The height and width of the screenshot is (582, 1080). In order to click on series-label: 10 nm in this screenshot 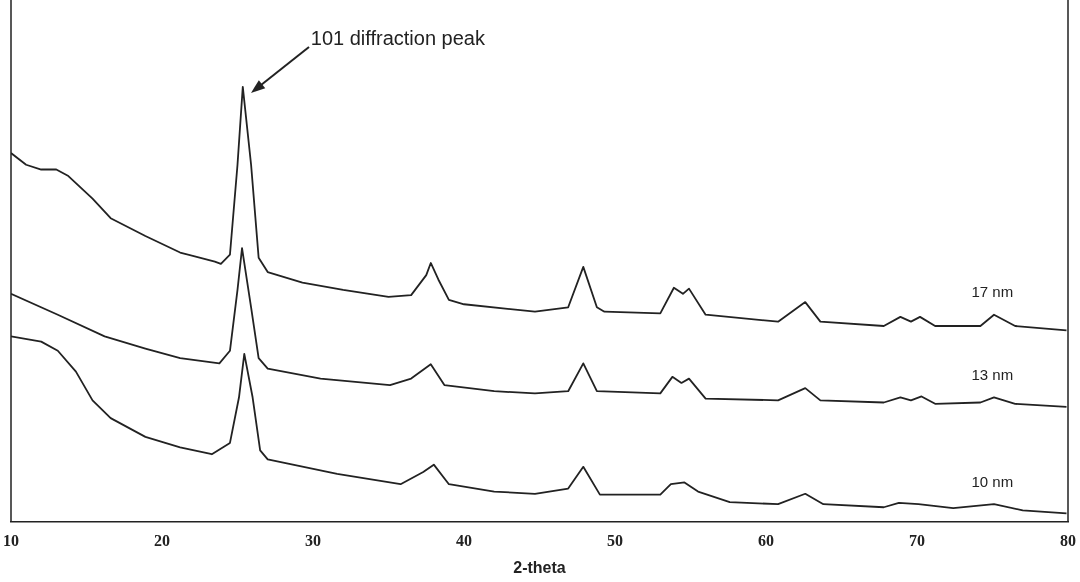, I will do `click(992, 481)`.